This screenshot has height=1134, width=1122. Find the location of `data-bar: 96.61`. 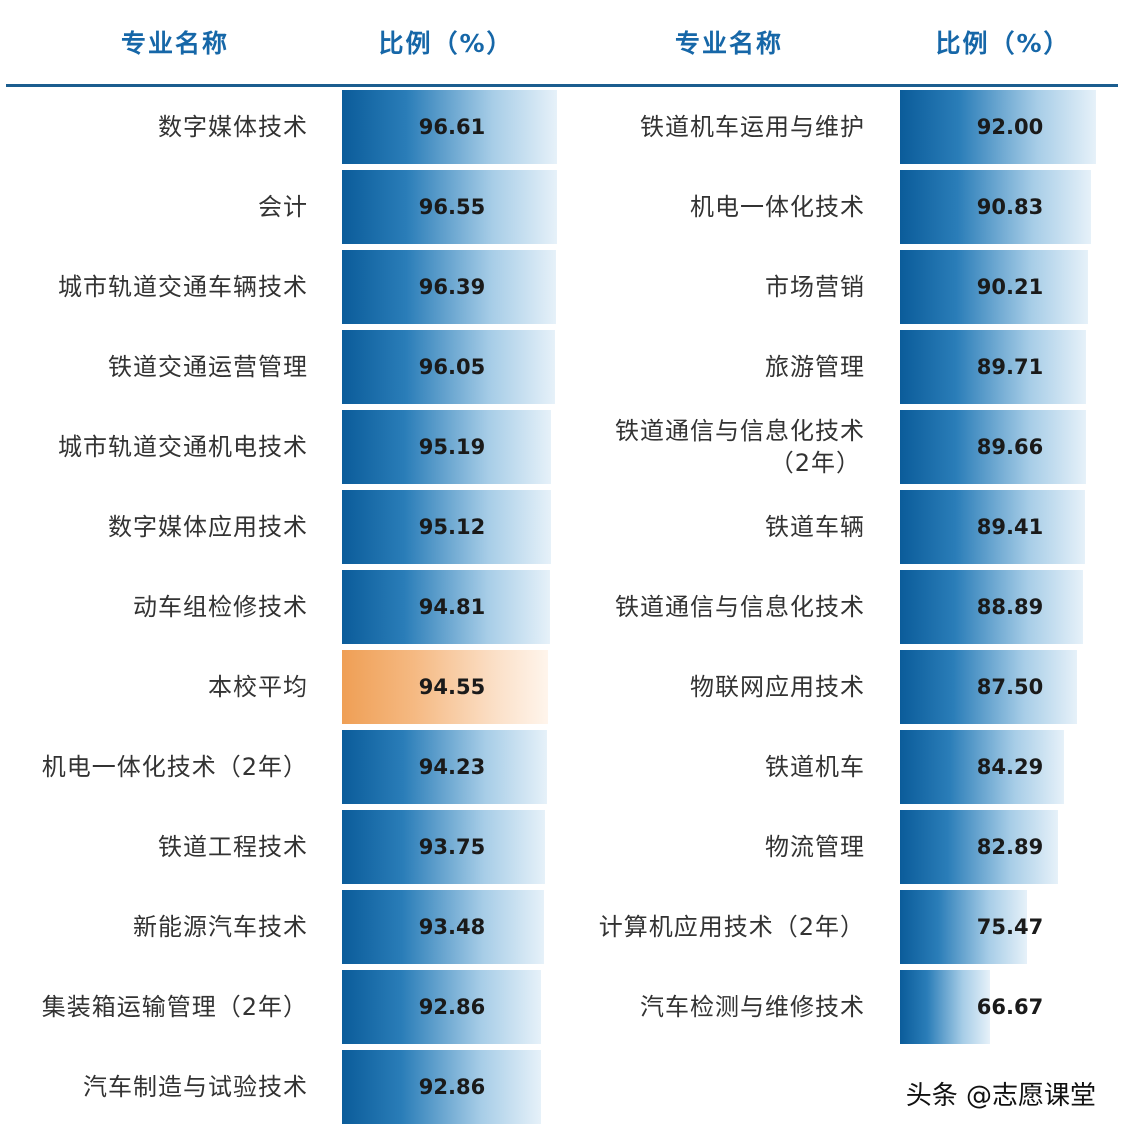

data-bar: 96.61 is located at coordinates (449, 127).